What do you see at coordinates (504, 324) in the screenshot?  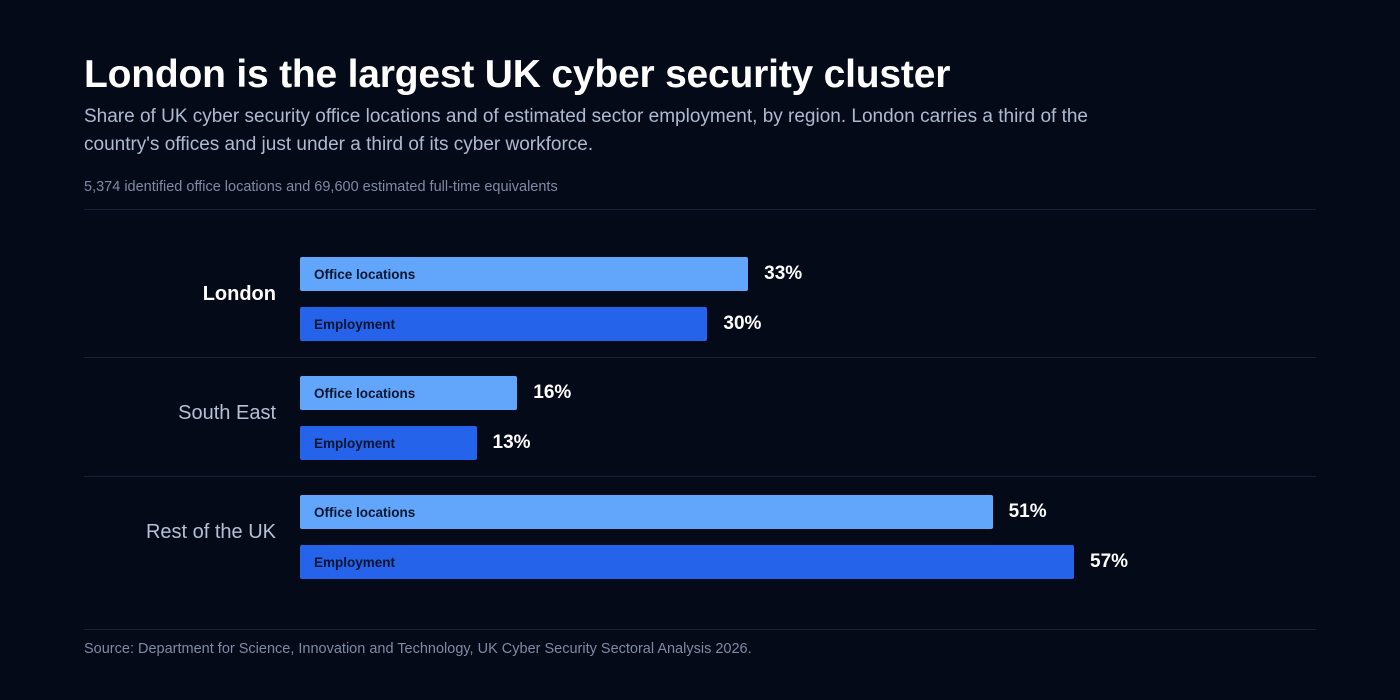 I see `bar-london-employment: Employment` at bounding box center [504, 324].